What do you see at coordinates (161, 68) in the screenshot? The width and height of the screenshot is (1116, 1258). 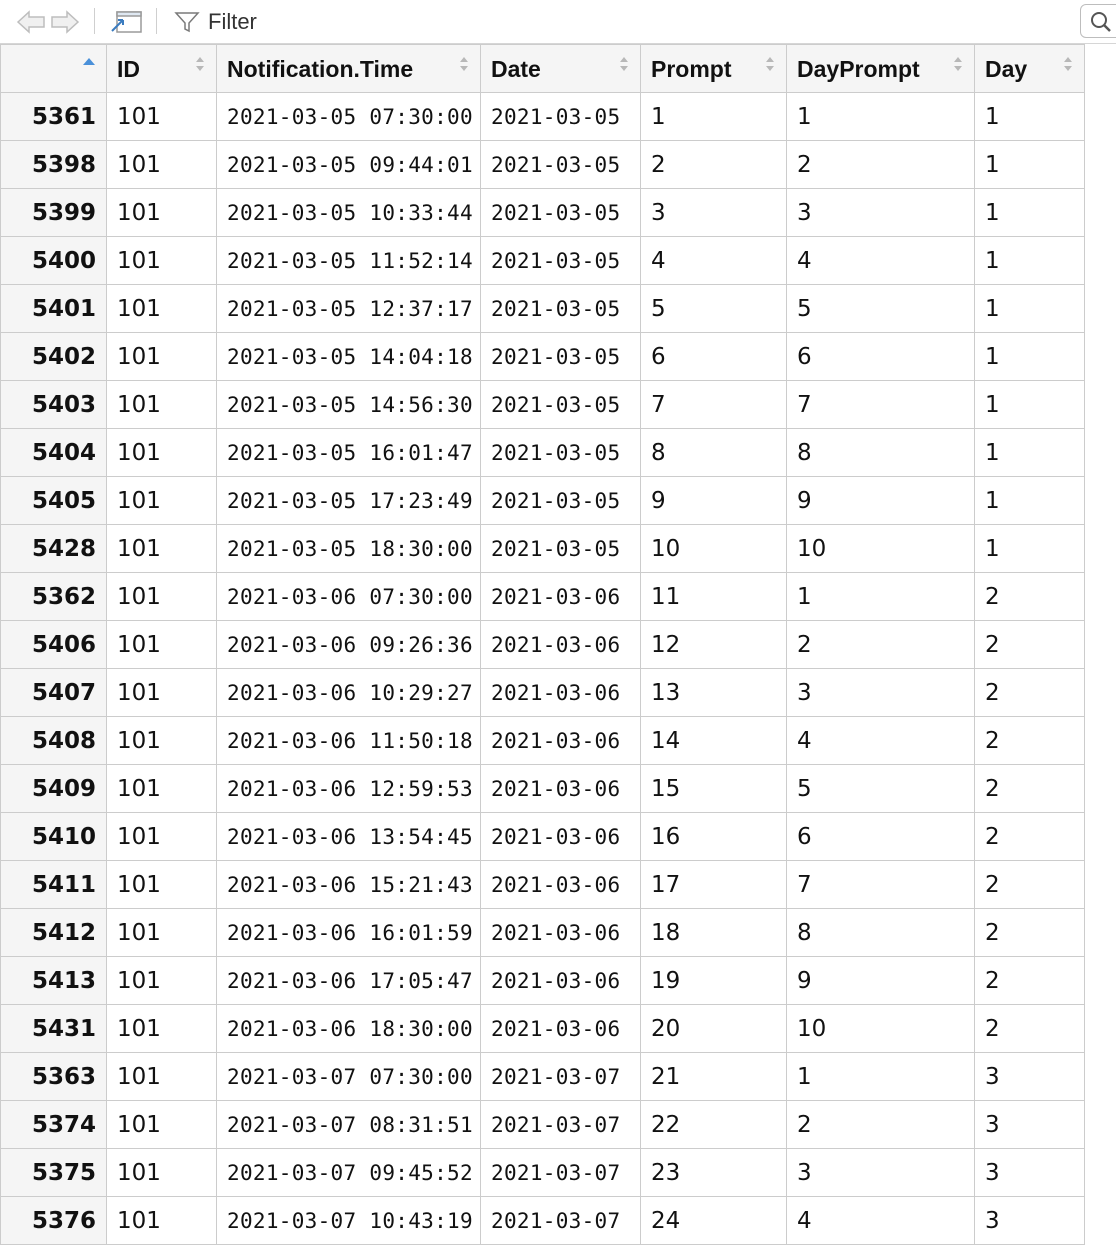 I see `column-header-id: ID` at bounding box center [161, 68].